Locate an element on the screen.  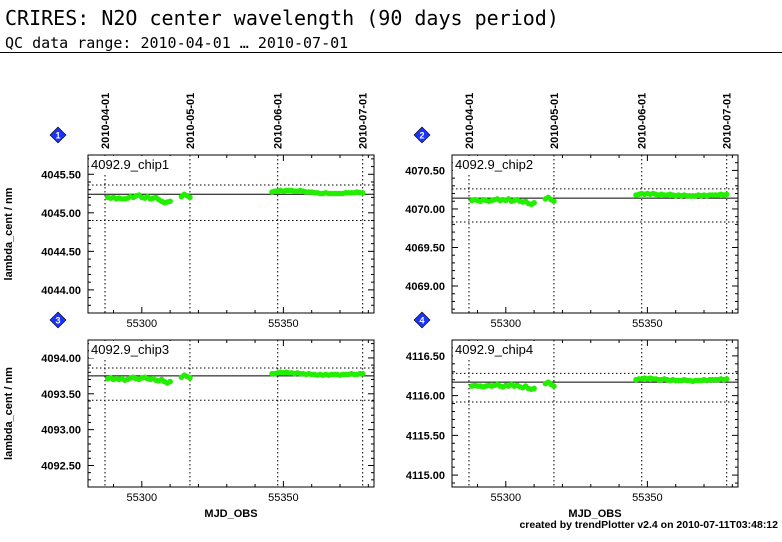
y-tick-label: 4044.50 is located at coordinates (61, 252).